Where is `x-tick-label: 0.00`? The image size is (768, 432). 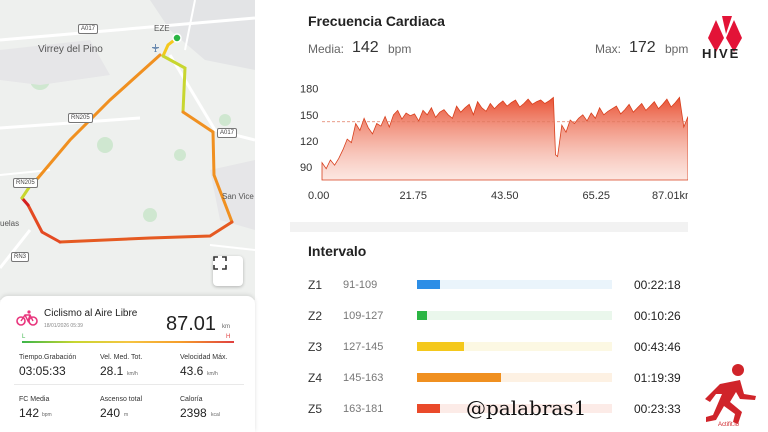
x-tick-label: 0.00 is located at coordinates (318, 196).